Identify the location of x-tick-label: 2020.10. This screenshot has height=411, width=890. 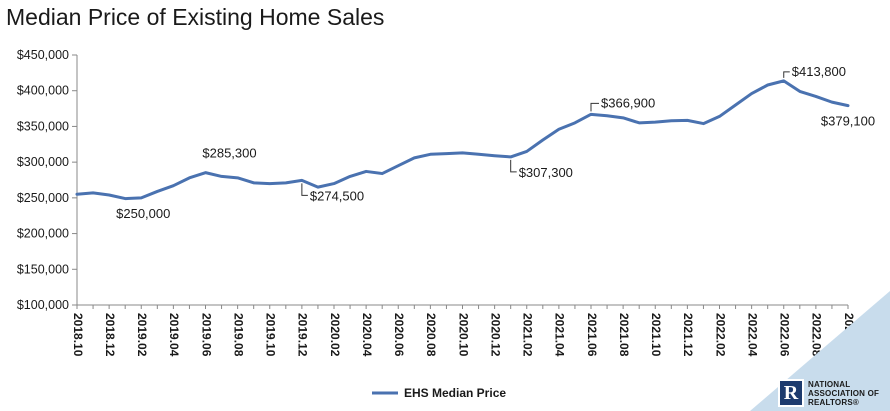
(463, 335).